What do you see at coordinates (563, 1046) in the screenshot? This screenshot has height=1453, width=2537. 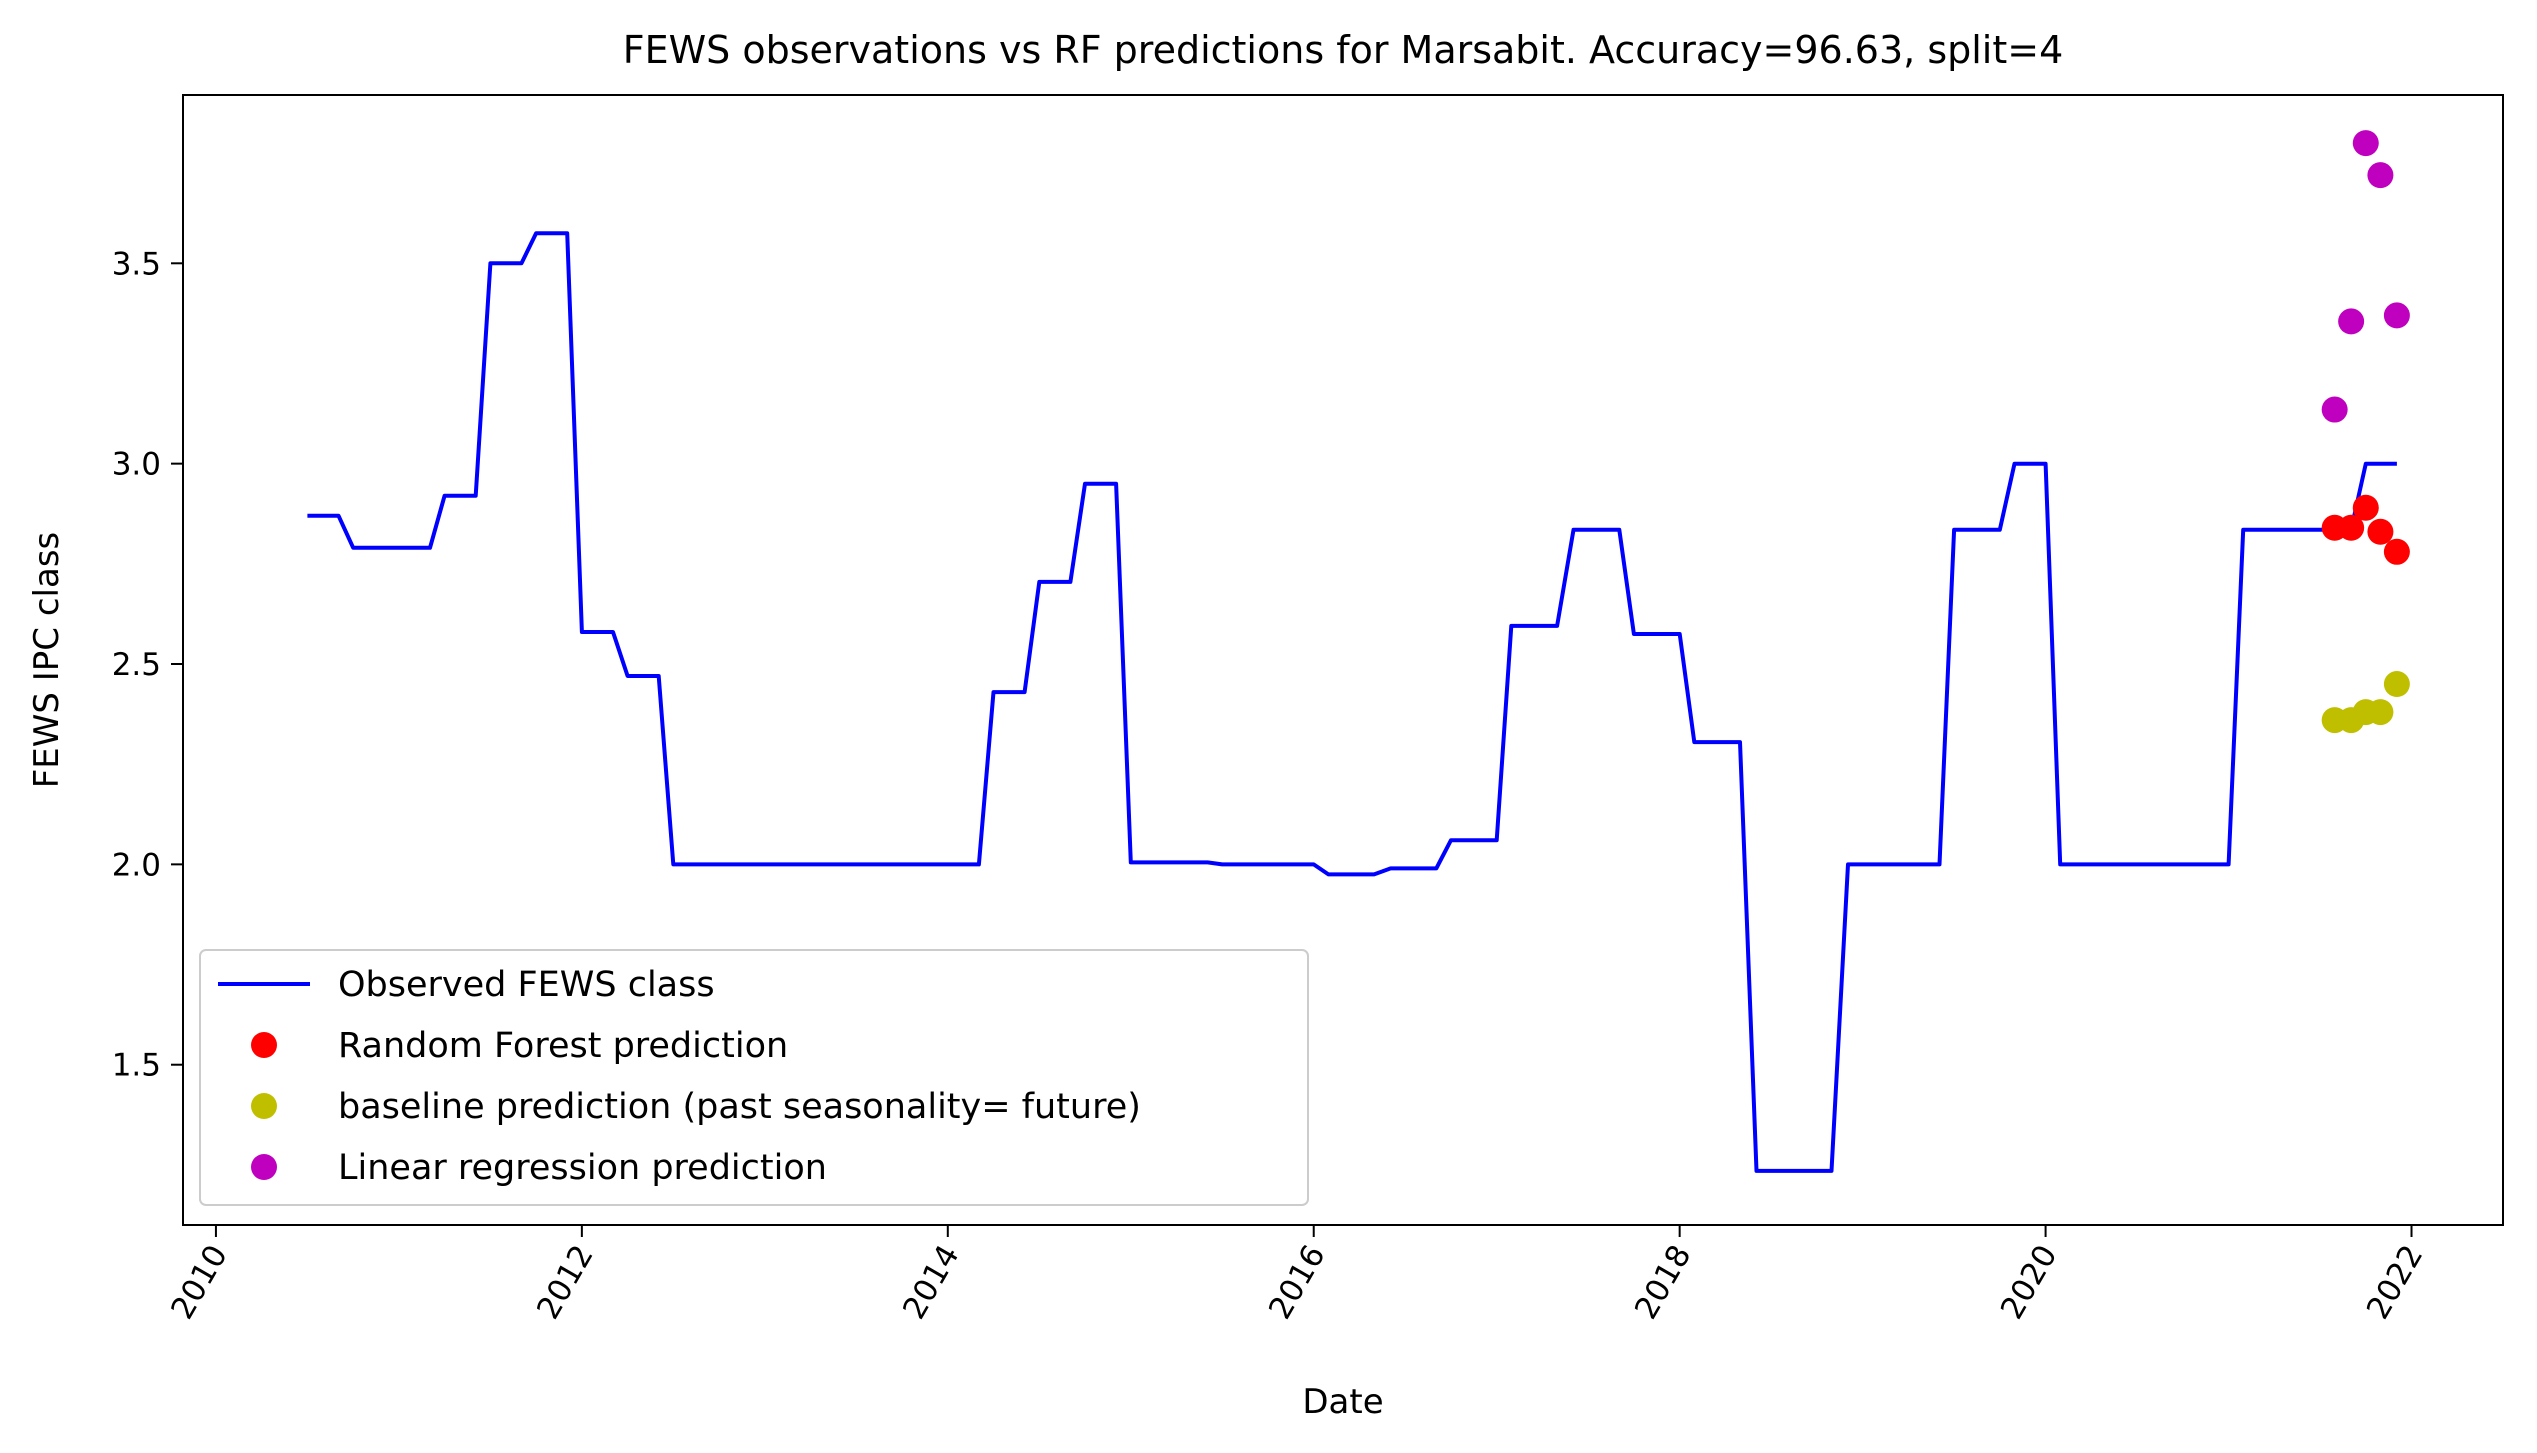 I see `legend-entry-label: Random Forest prediction` at bounding box center [563, 1046].